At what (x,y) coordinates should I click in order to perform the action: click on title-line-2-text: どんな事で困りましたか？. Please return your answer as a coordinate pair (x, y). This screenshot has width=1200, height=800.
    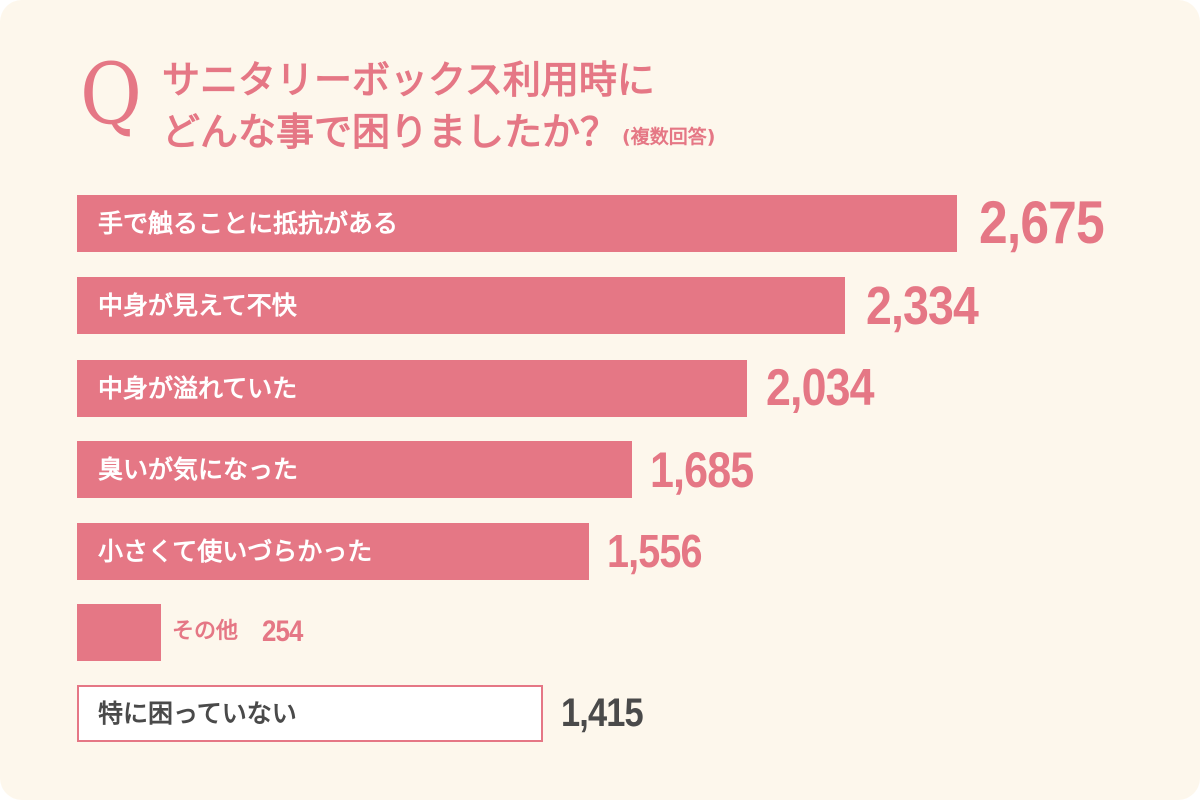
    Looking at the image, I should click on (390, 132).